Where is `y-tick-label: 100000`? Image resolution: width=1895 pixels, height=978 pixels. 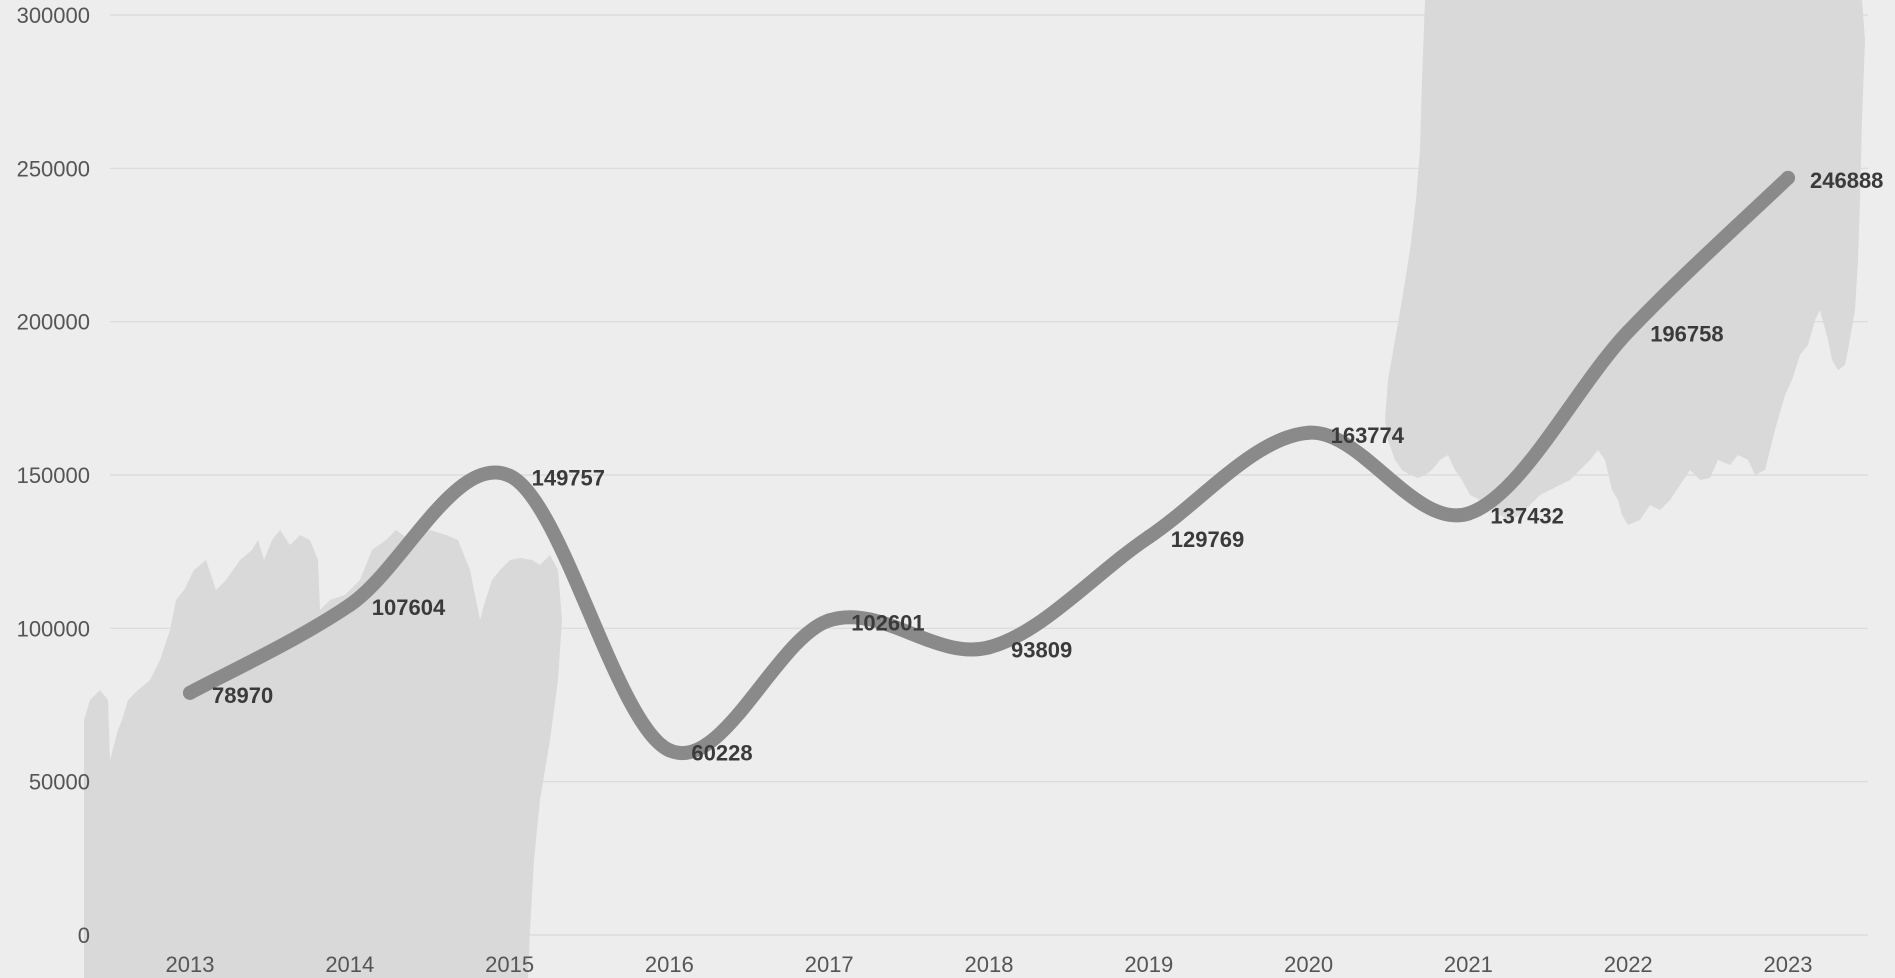 y-tick-label: 100000 is located at coordinates (53, 628).